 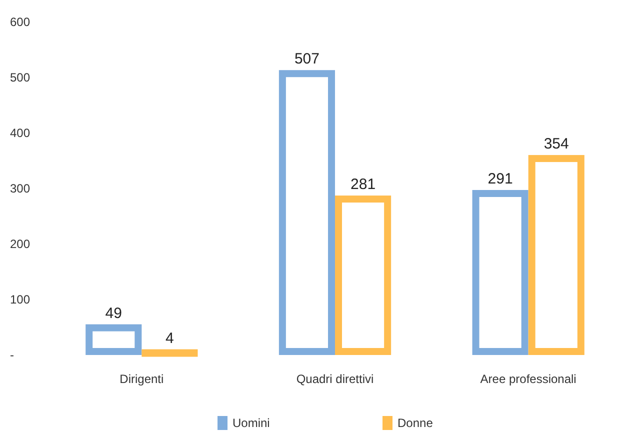 What do you see at coordinates (20, 22) in the screenshot?
I see `y-tick-label: 600` at bounding box center [20, 22].